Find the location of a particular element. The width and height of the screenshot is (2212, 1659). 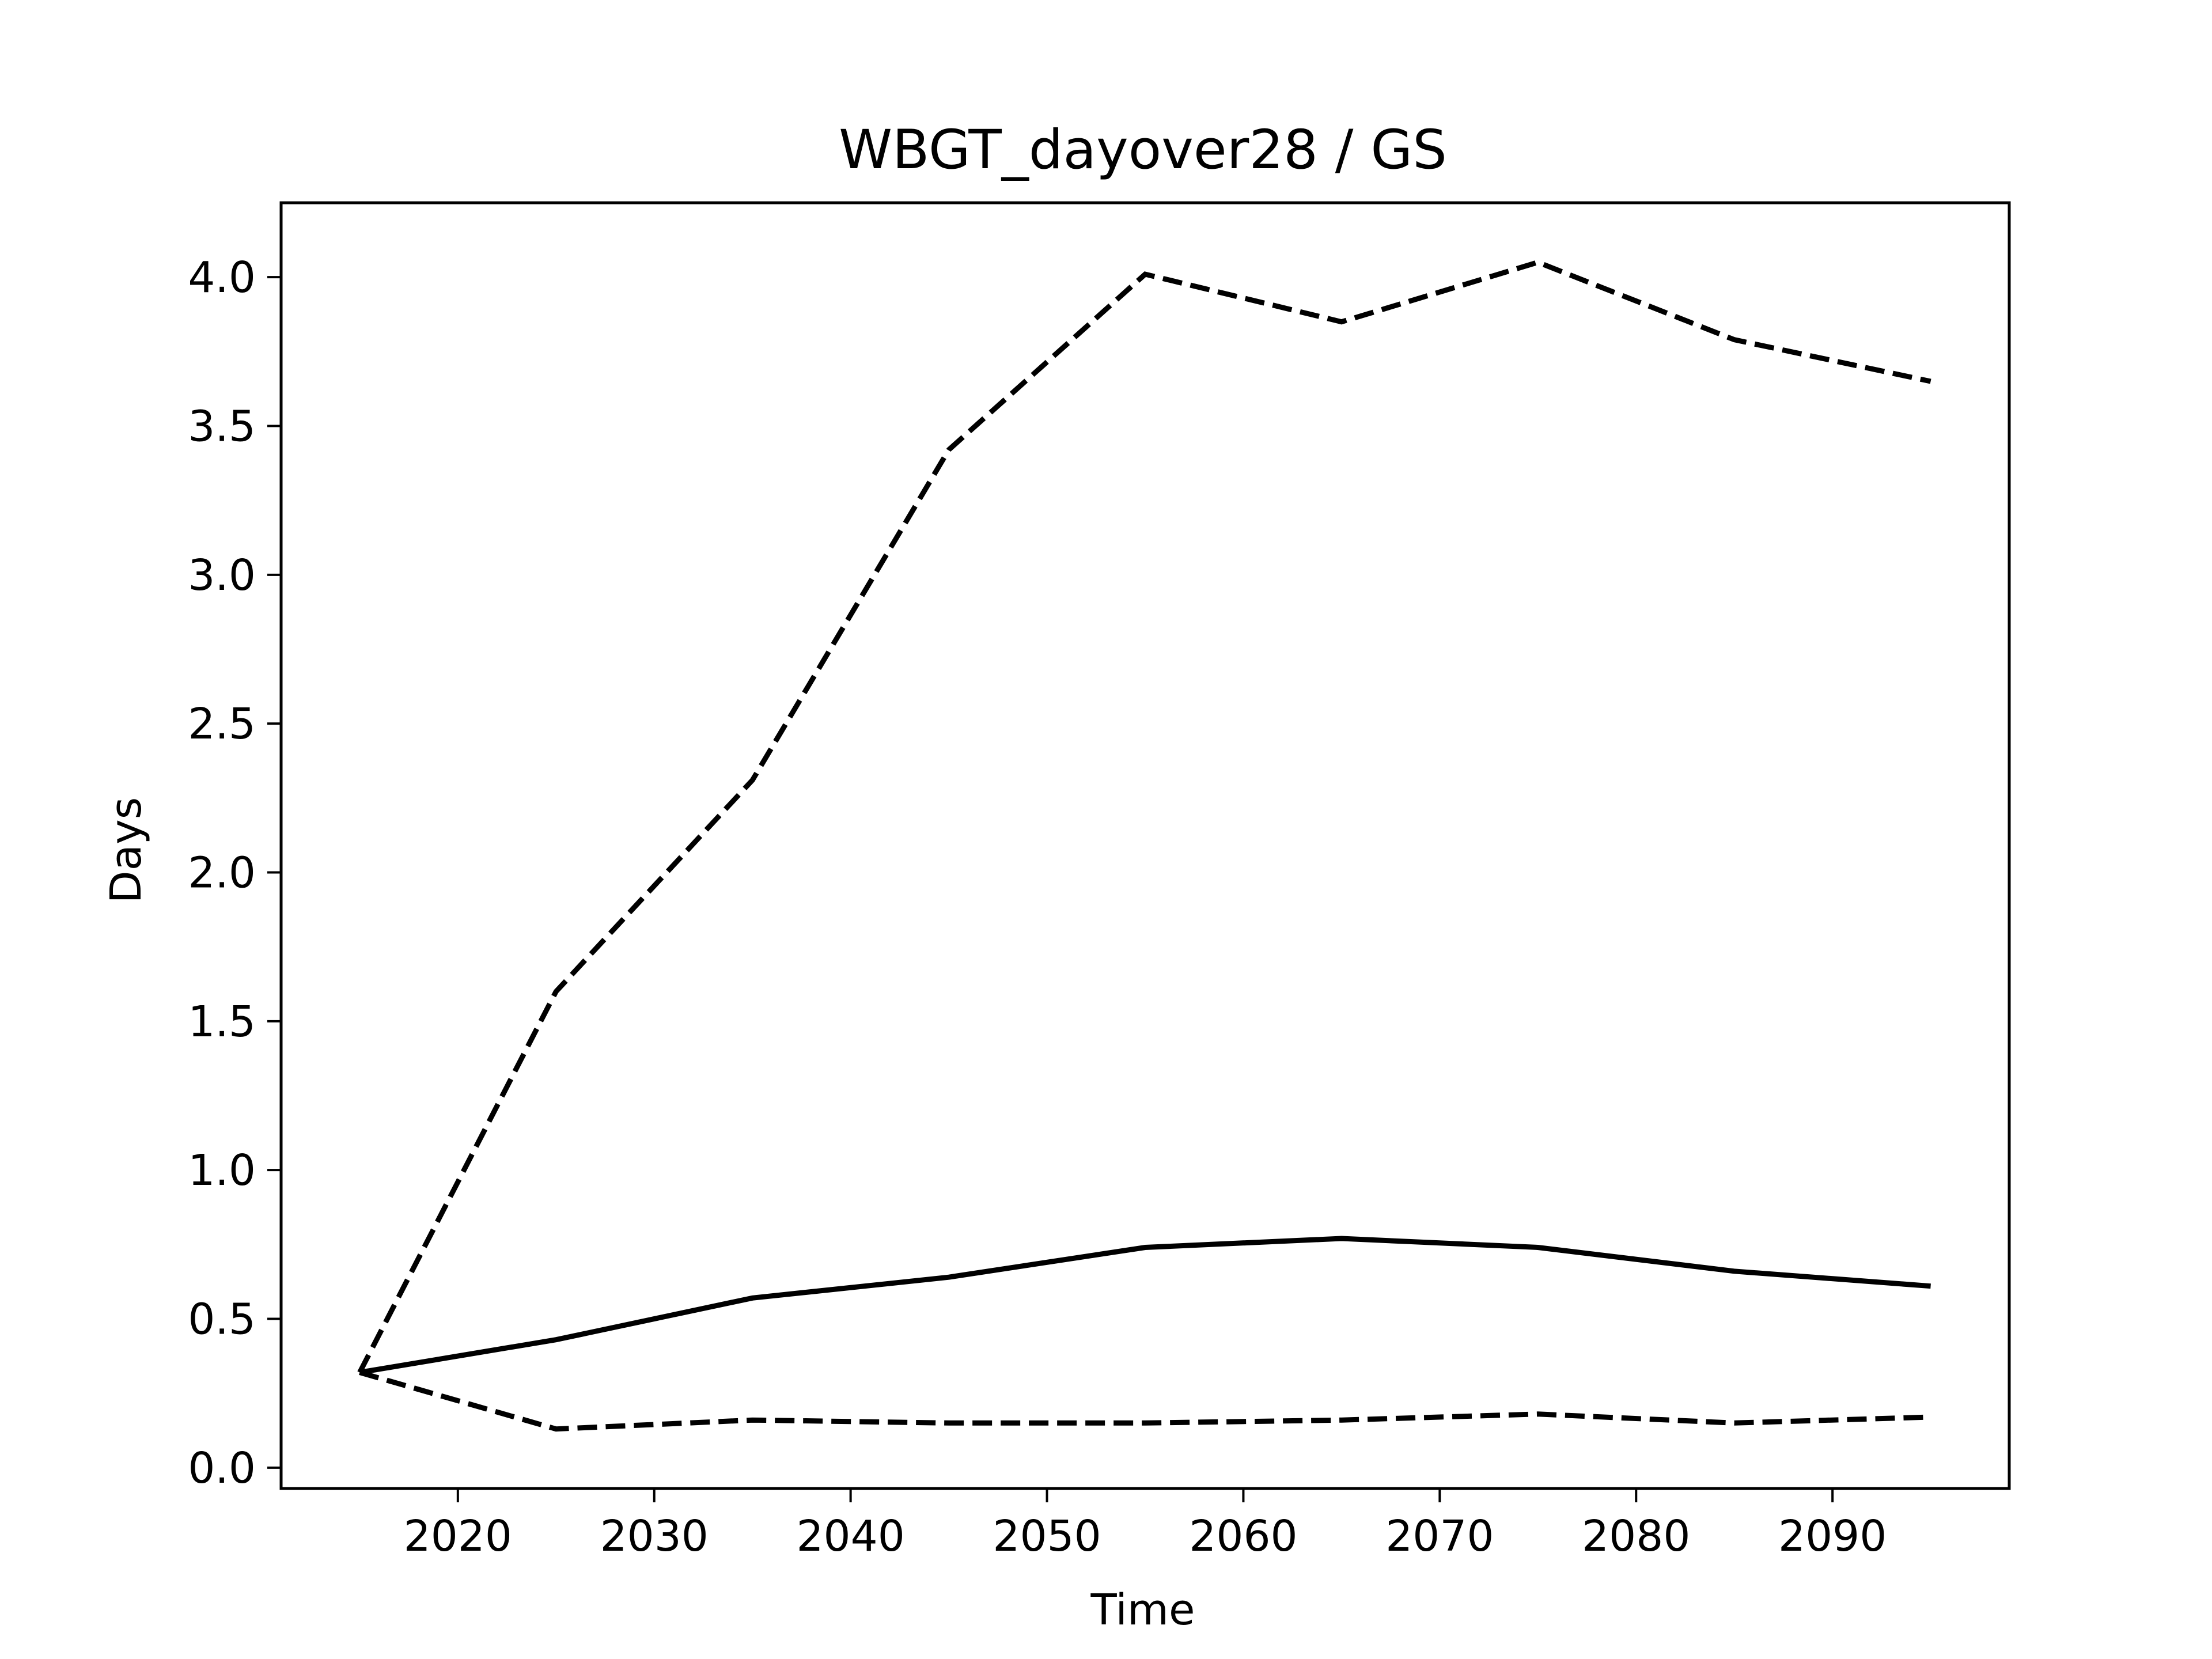

x-tick-label: 2040 is located at coordinates (850, 1536).